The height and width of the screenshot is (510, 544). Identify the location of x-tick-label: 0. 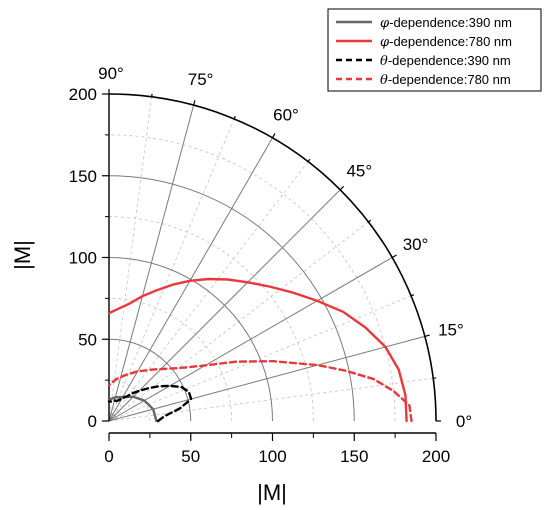
(108, 456).